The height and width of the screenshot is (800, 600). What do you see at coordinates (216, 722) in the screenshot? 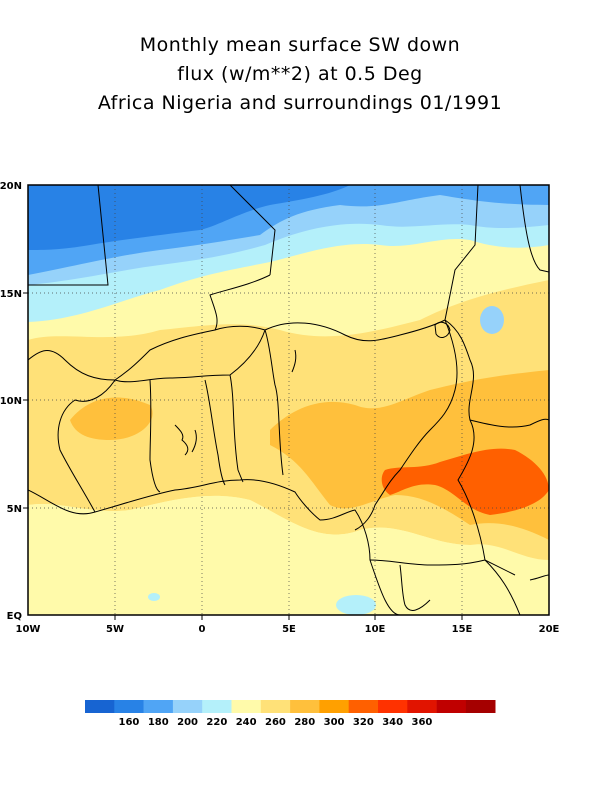
I see `colorbar-label: 220` at bounding box center [216, 722].